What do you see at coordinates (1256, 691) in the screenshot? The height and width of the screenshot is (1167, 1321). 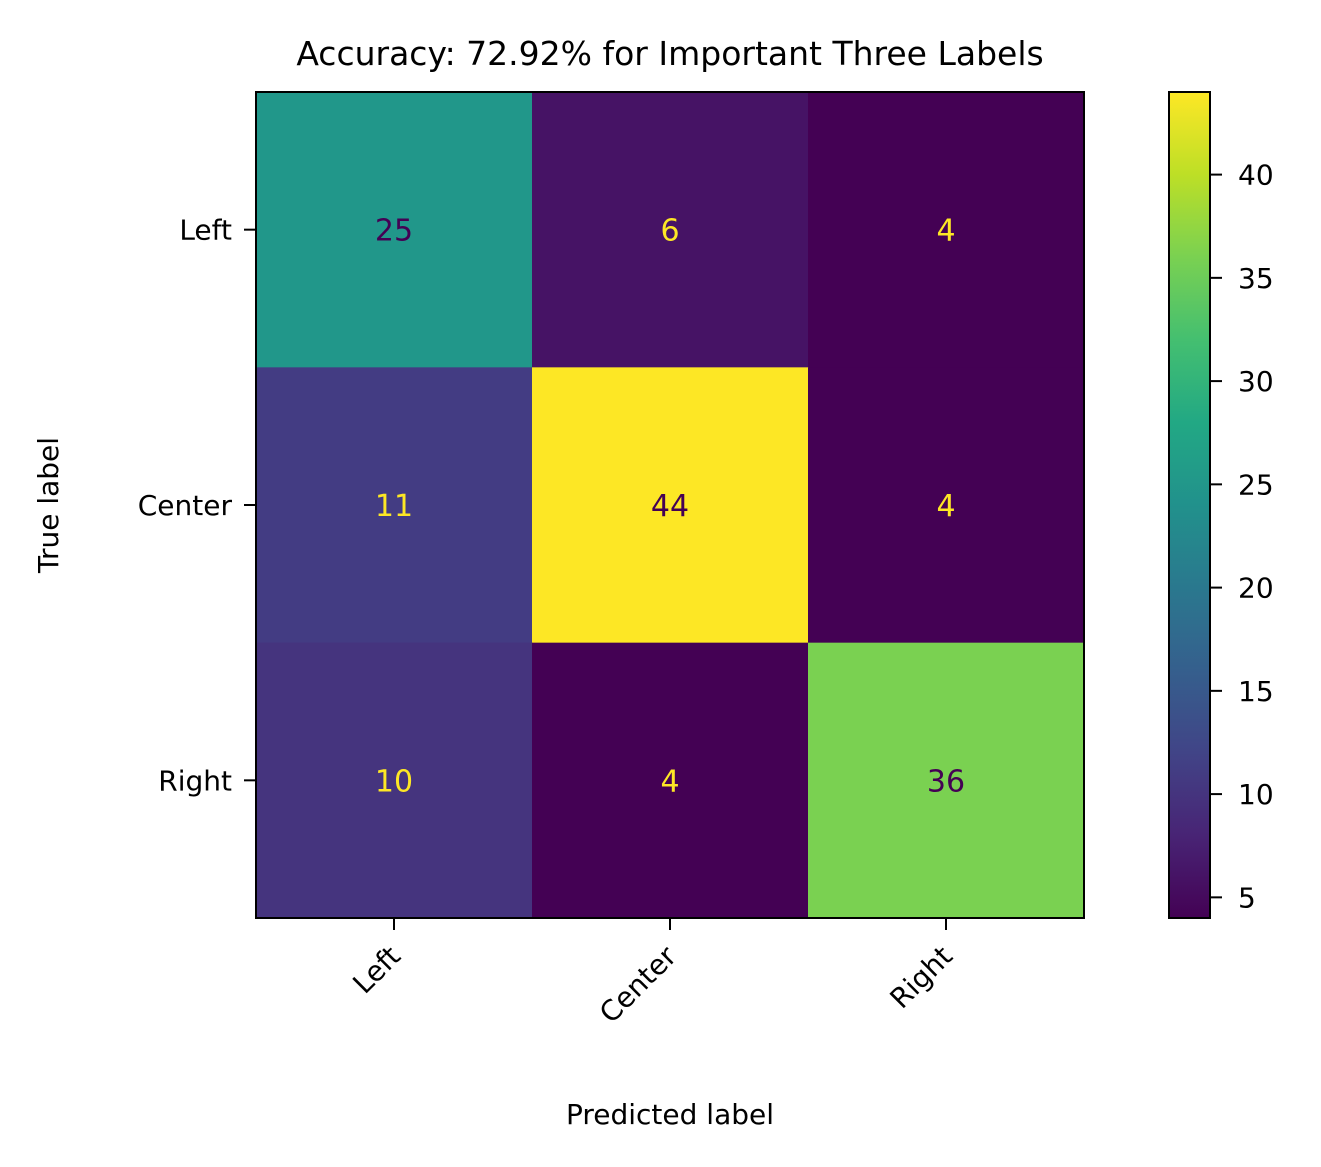 I see `colorbar-tick-label: 15` at bounding box center [1256, 691].